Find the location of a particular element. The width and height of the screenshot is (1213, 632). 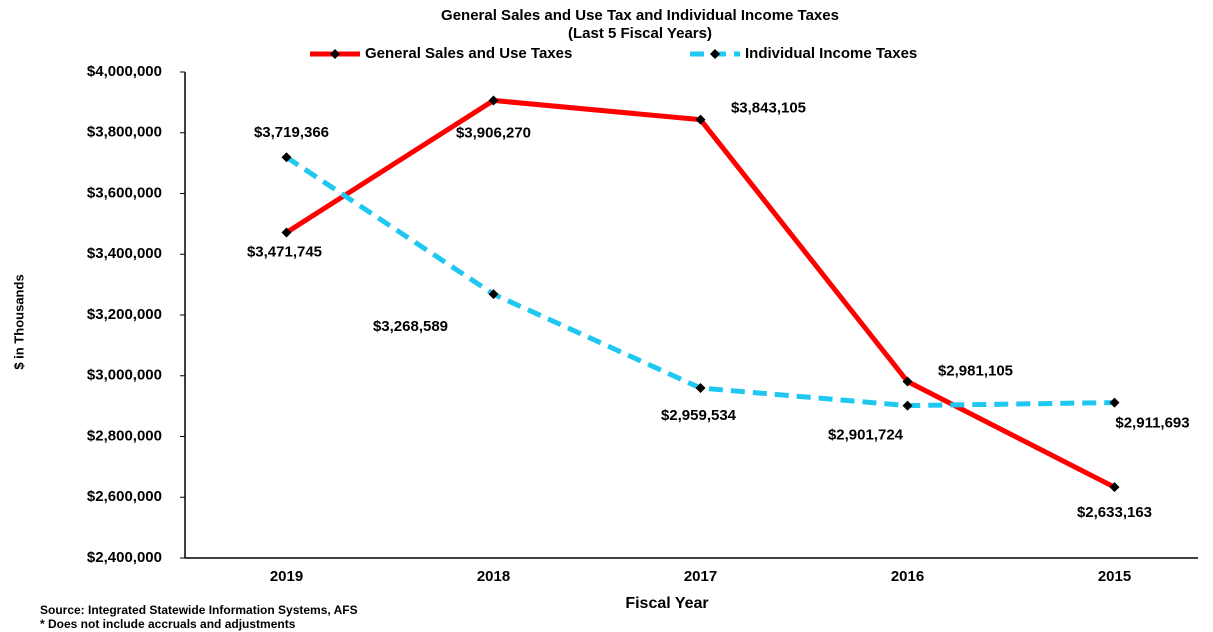

x-tick-label: 2017 is located at coordinates (700, 576).